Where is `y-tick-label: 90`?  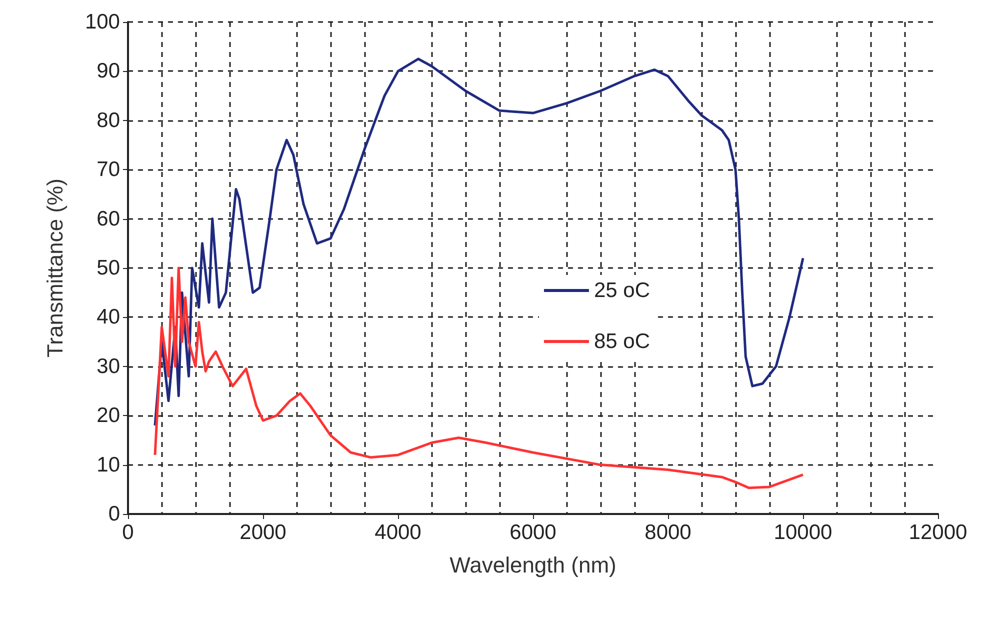
y-tick-label: 90 is located at coordinates (108, 71).